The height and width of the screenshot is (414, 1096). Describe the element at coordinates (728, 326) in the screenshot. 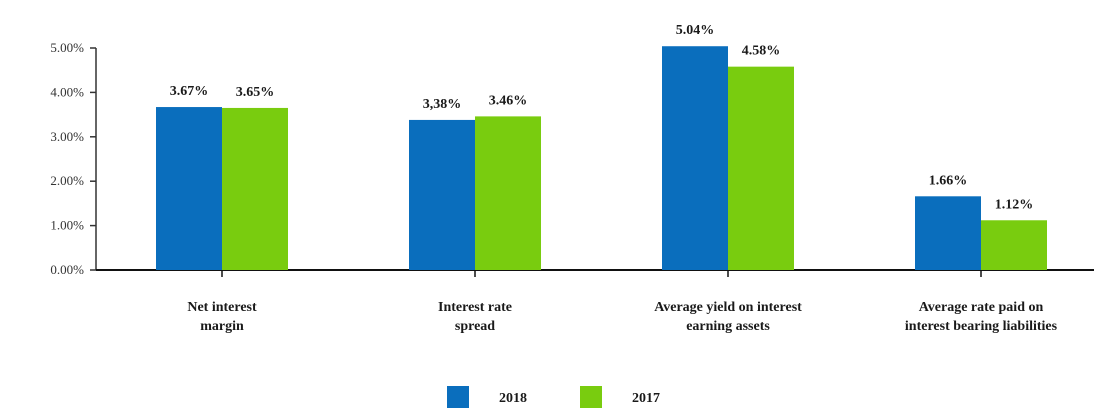

I see `category-label: earning assets` at that location.